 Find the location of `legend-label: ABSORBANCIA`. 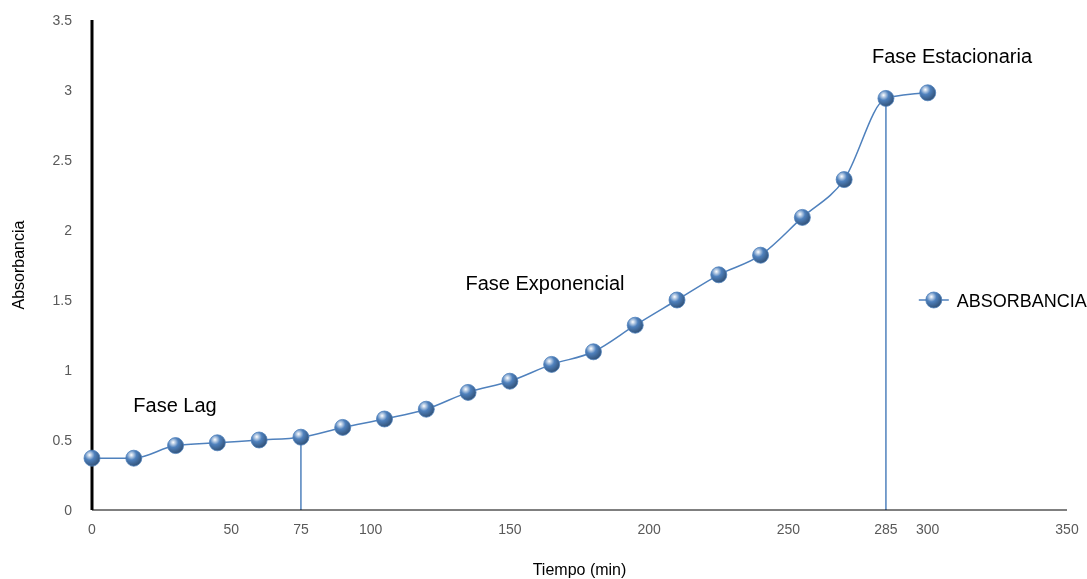

legend-label: ABSORBANCIA is located at coordinates (1021, 301).